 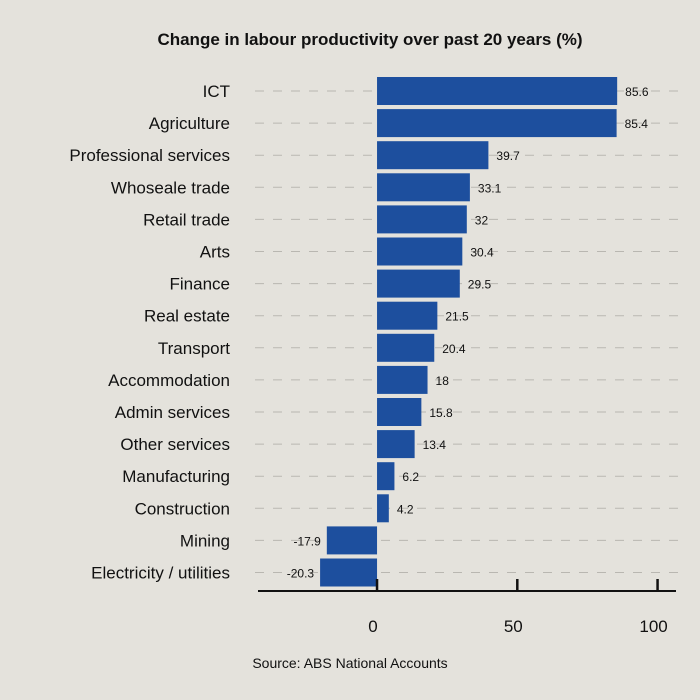 What do you see at coordinates (215, 252) in the screenshot?
I see `category-label: Arts` at bounding box center [215, 252].